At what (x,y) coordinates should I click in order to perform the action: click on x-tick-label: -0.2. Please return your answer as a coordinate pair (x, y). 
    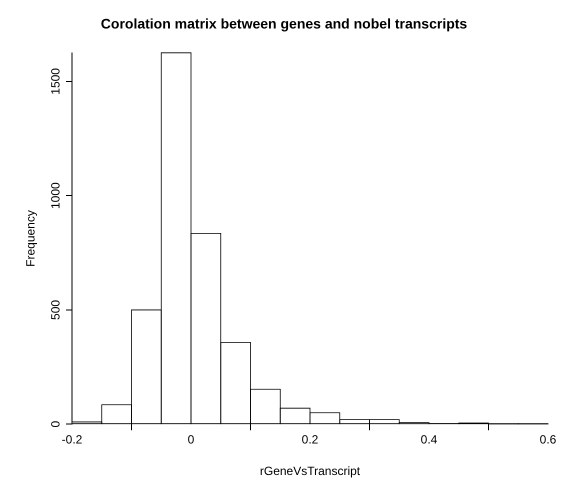
    Looking at the image, I should click on (72, 439).